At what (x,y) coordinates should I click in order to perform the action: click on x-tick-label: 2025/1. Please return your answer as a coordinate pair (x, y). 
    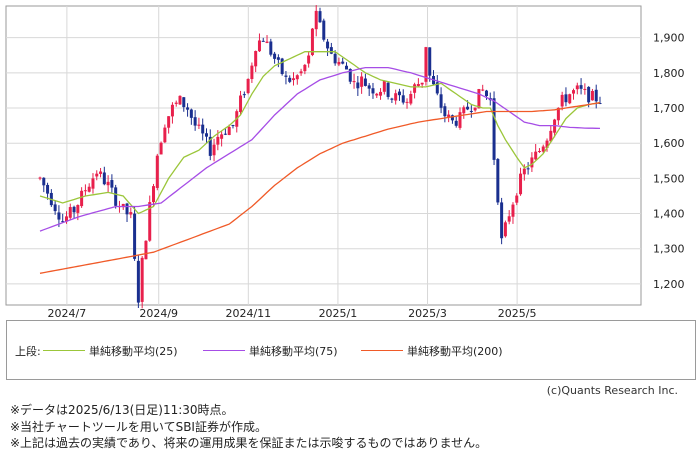
    Looking at the image, I should click on (338, 313).